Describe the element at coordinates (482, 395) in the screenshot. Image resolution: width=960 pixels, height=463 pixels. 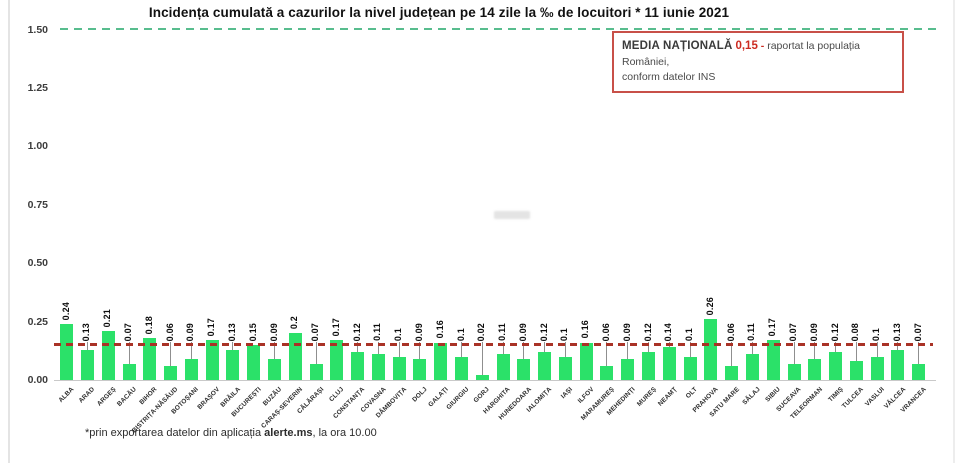
I see `x-axis-label-gorj: GORJ` at that location.